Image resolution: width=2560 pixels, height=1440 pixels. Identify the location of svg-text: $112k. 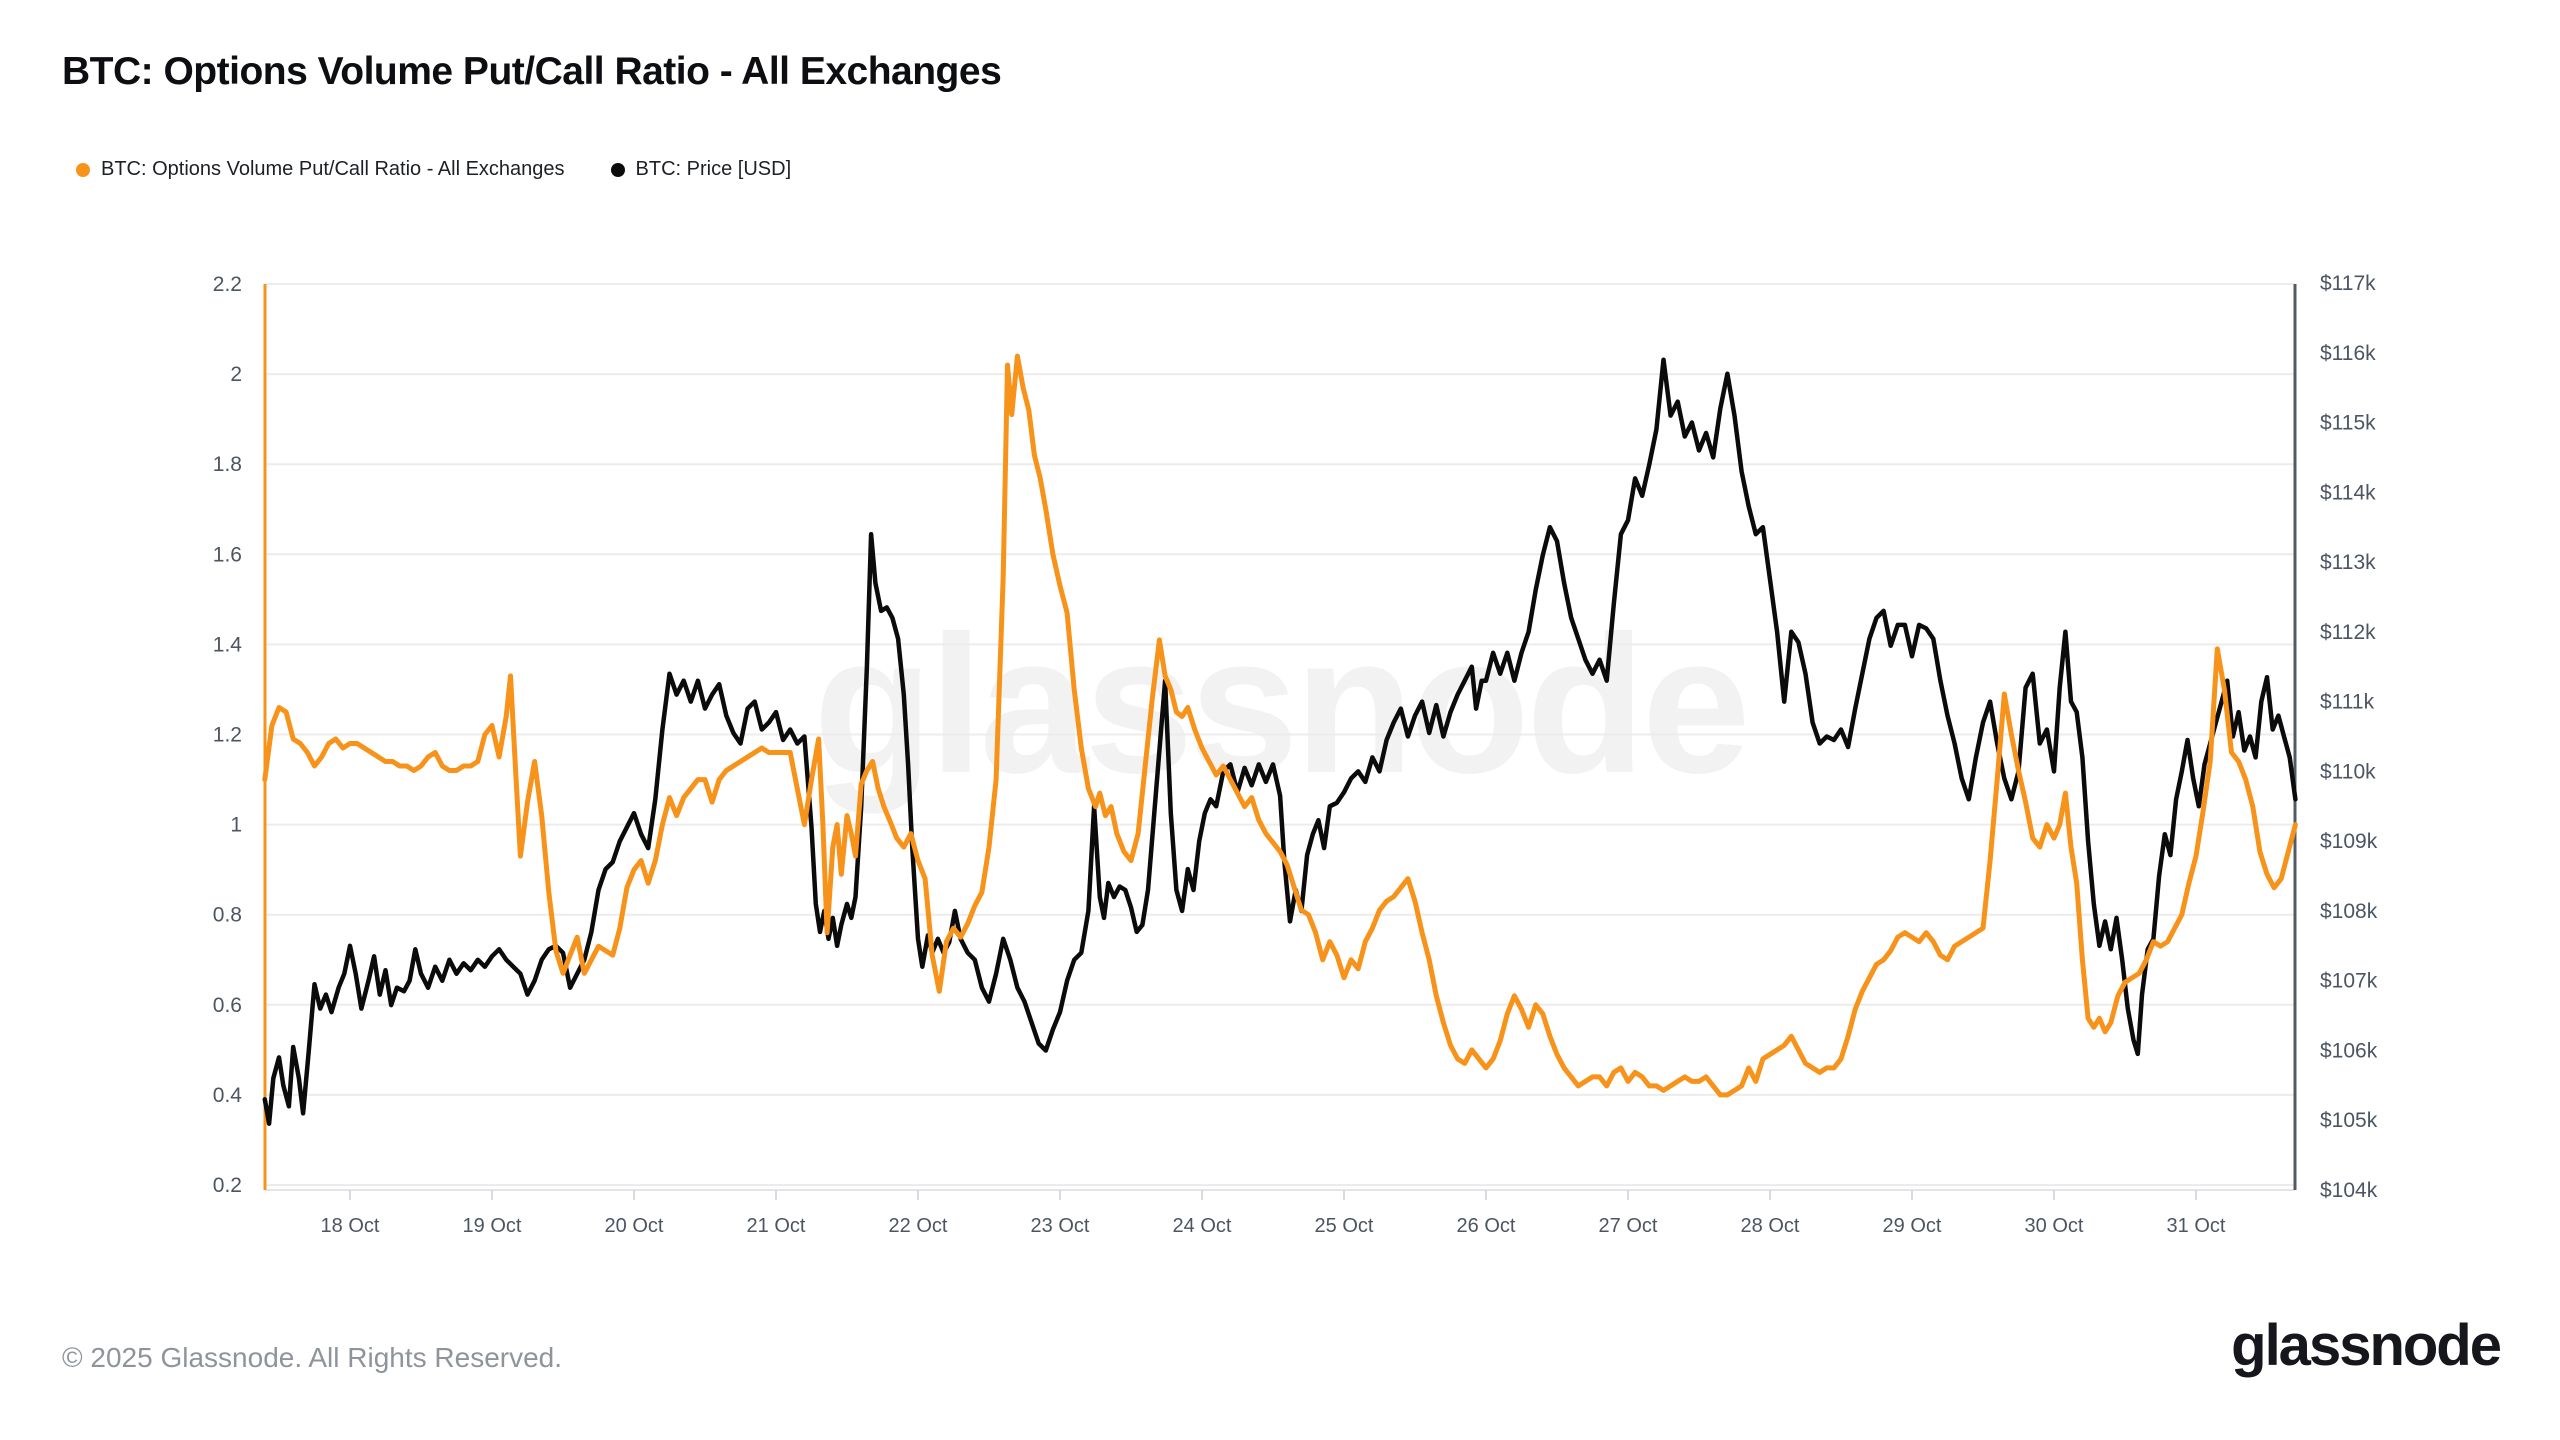
(2348, 632).